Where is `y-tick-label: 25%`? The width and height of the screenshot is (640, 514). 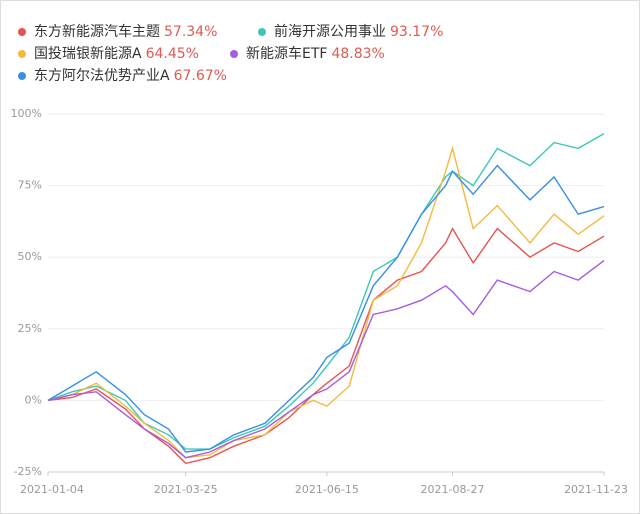
y-tick-label: 25% is located at coordinates (30, 328).